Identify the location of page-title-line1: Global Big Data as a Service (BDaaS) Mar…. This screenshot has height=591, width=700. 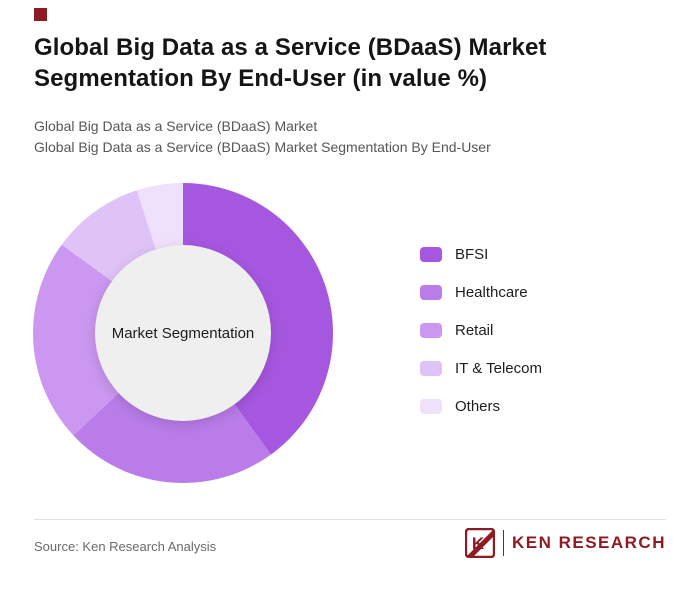
(290, 47).